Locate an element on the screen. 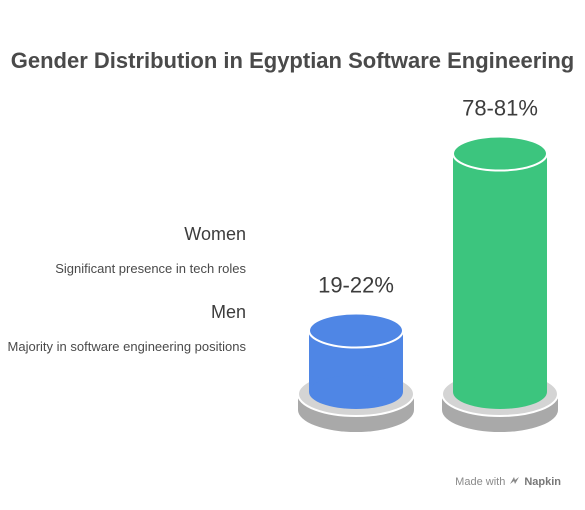  footer-watermark: Made with Napkin is located at coordinates (508, 482).